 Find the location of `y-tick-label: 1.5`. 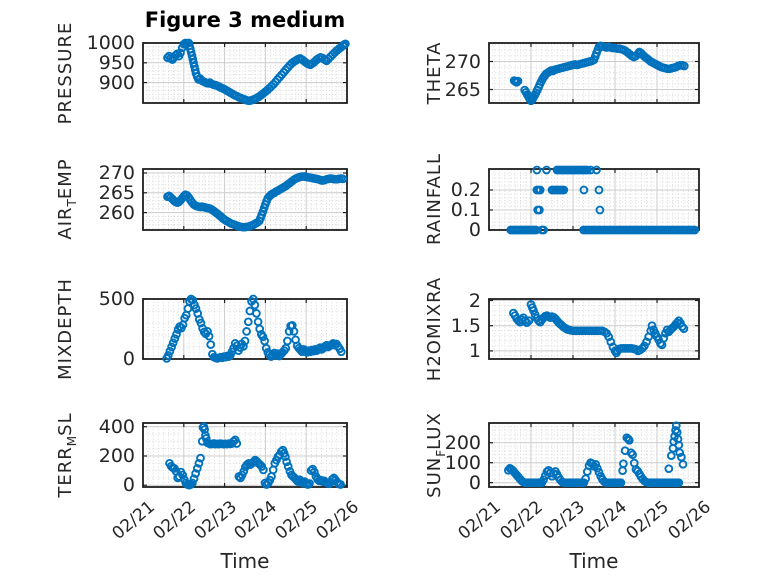

y-tick-label: 1.5 is located at coordinates (465, 325).